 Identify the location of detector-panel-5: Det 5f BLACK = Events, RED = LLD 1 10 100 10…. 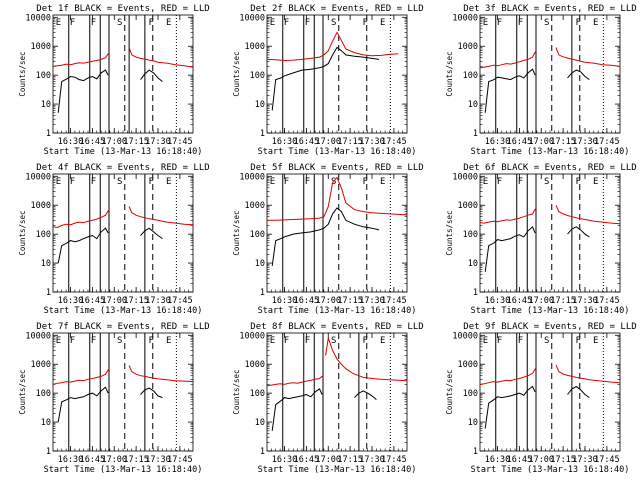
(328, 239).